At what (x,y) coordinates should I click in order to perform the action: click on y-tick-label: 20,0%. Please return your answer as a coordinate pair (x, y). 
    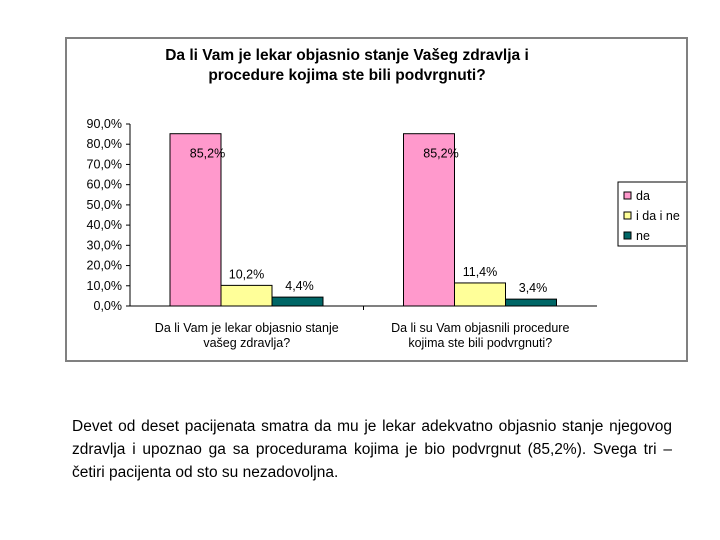
    Looking at the image, I should click on (104, 266).